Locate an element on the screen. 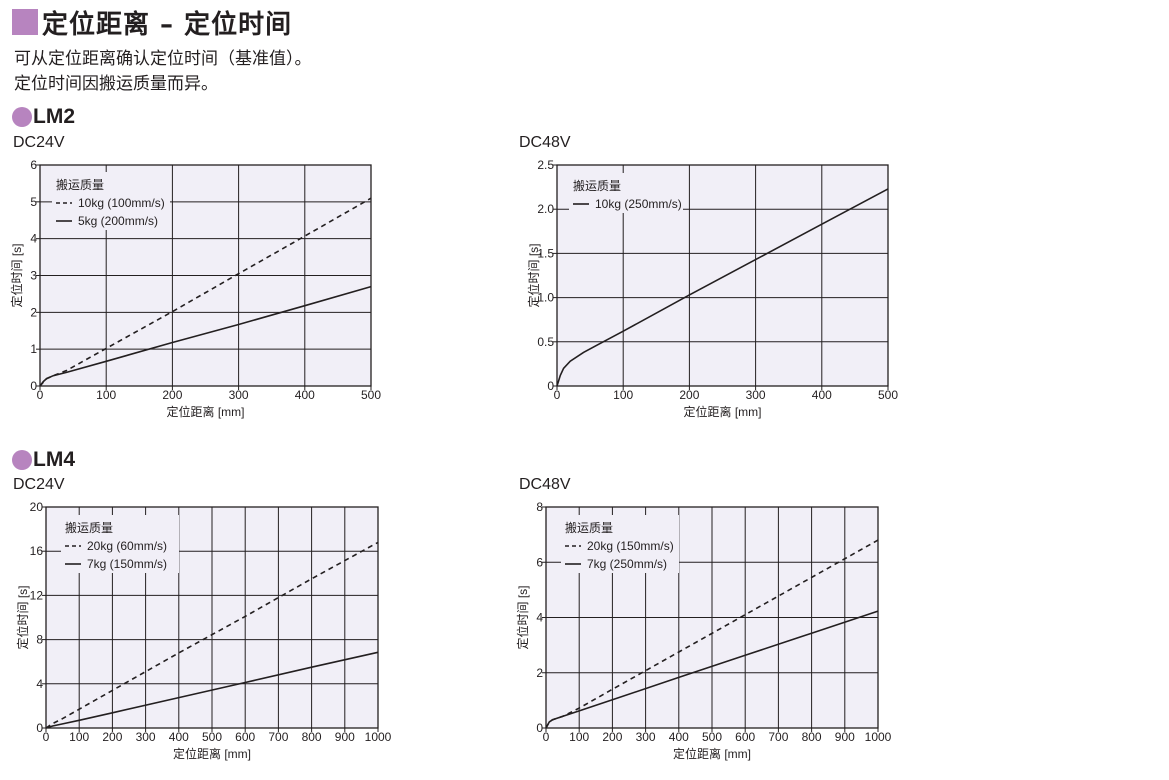 Image resolution: width=1169 pixels, height=780 pixels. y-tick-label: 3 is located at coordinates (33, 276).